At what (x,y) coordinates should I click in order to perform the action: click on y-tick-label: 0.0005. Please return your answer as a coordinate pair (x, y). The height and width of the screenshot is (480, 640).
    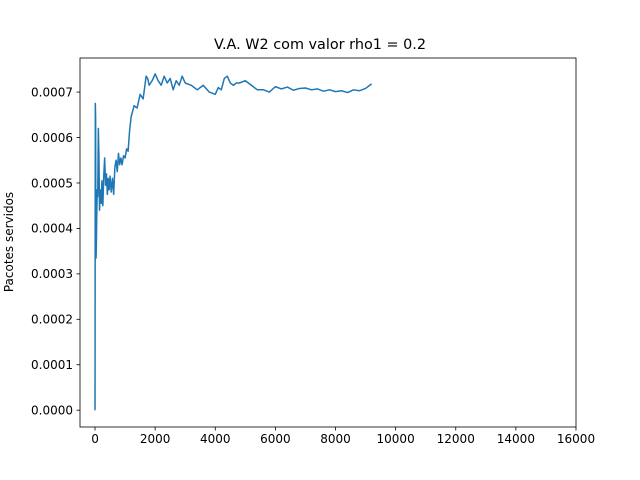
    Looking at the image, I should click on (52, 183).